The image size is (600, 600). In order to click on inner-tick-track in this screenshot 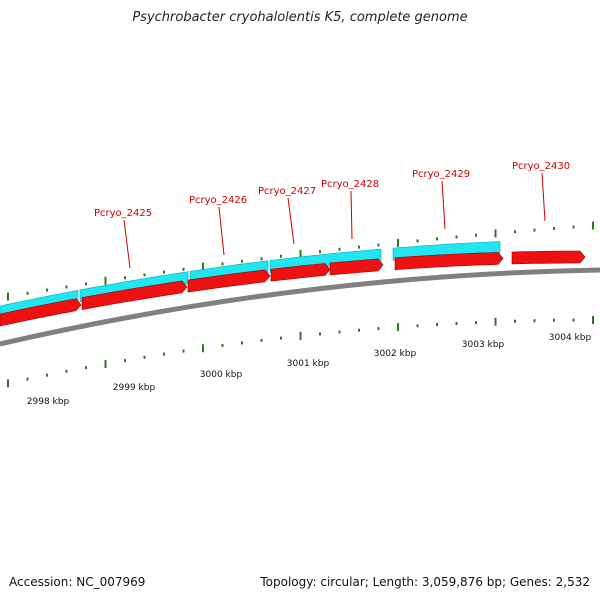, I will do `click(300, 352)`.